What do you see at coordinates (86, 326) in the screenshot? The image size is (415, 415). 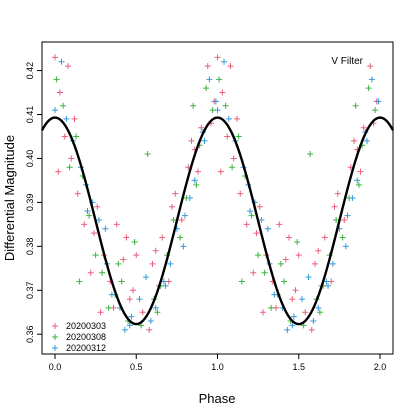 I see `legend-label: 20200303` at bounding box center [86, 326].